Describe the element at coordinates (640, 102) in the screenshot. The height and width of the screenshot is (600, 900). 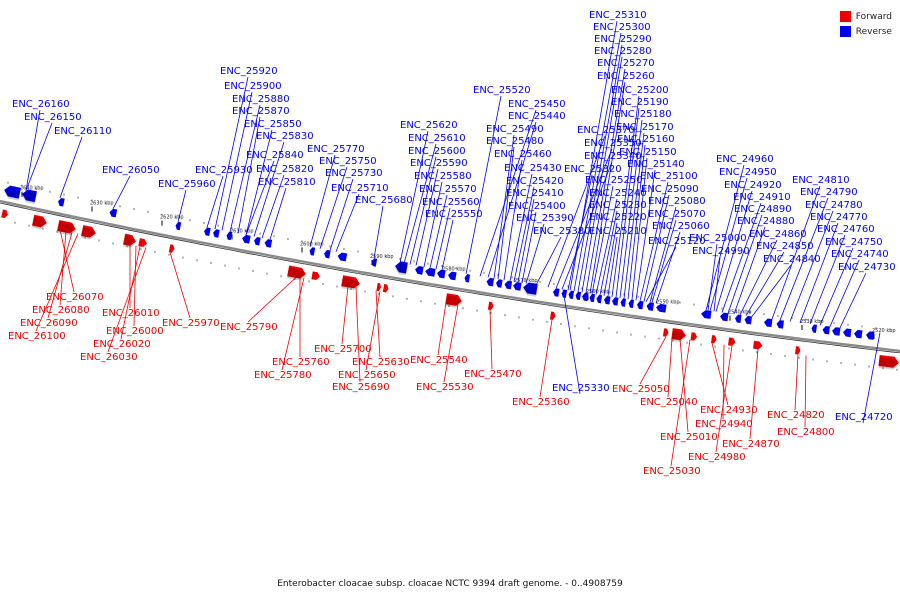
I see `reverse-gene-label: ENC_25190` at that location.